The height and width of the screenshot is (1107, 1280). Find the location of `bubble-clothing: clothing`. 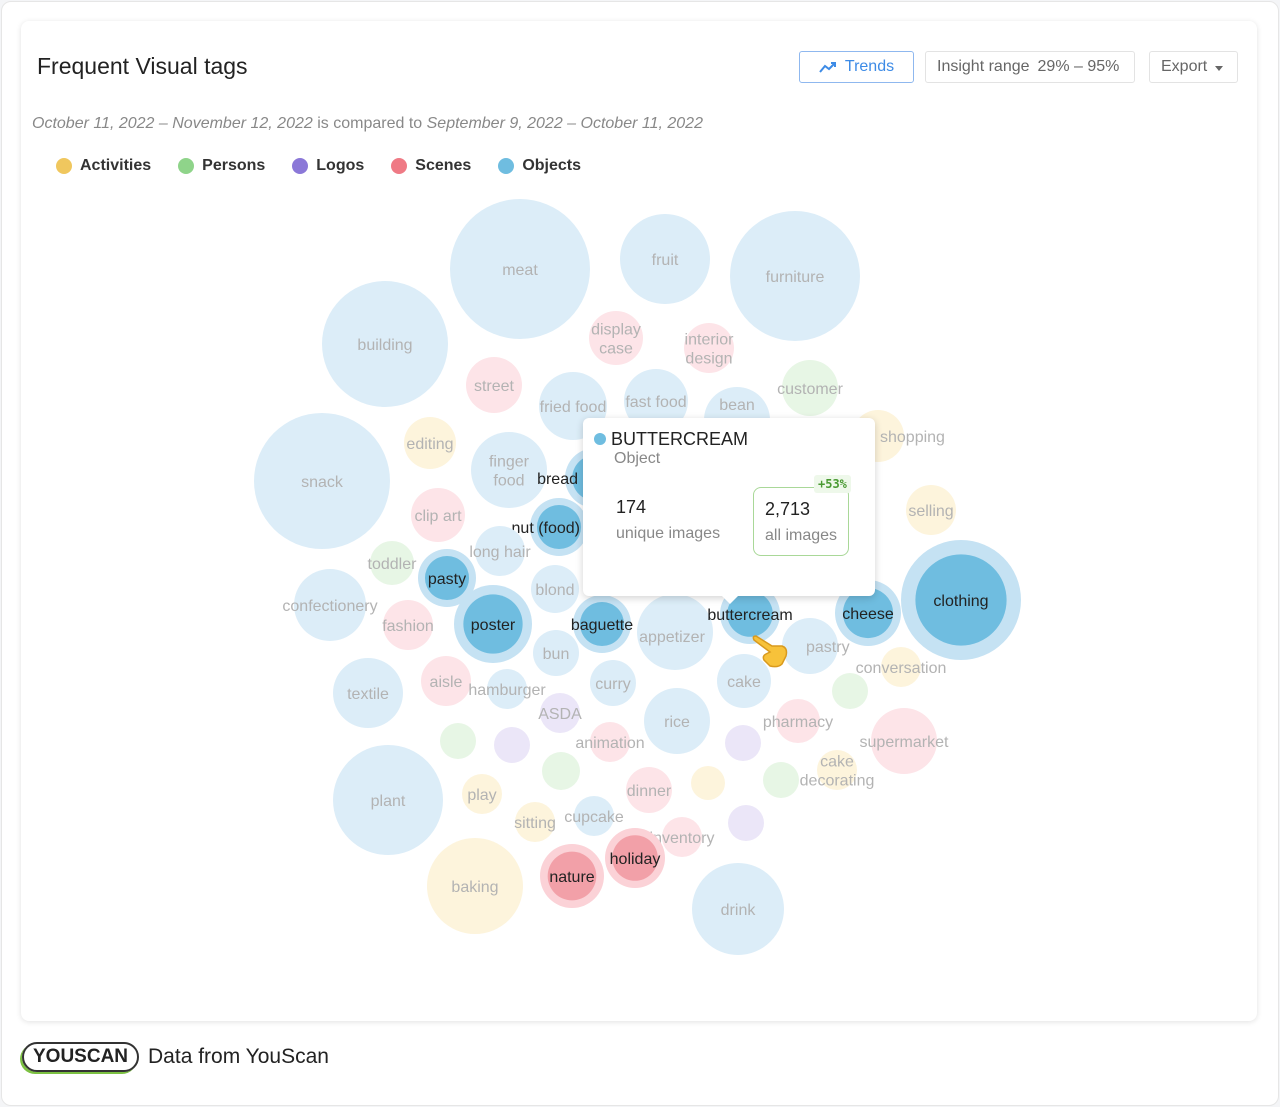

bubble-clothing: clothing is located at coordinates (961, 600).